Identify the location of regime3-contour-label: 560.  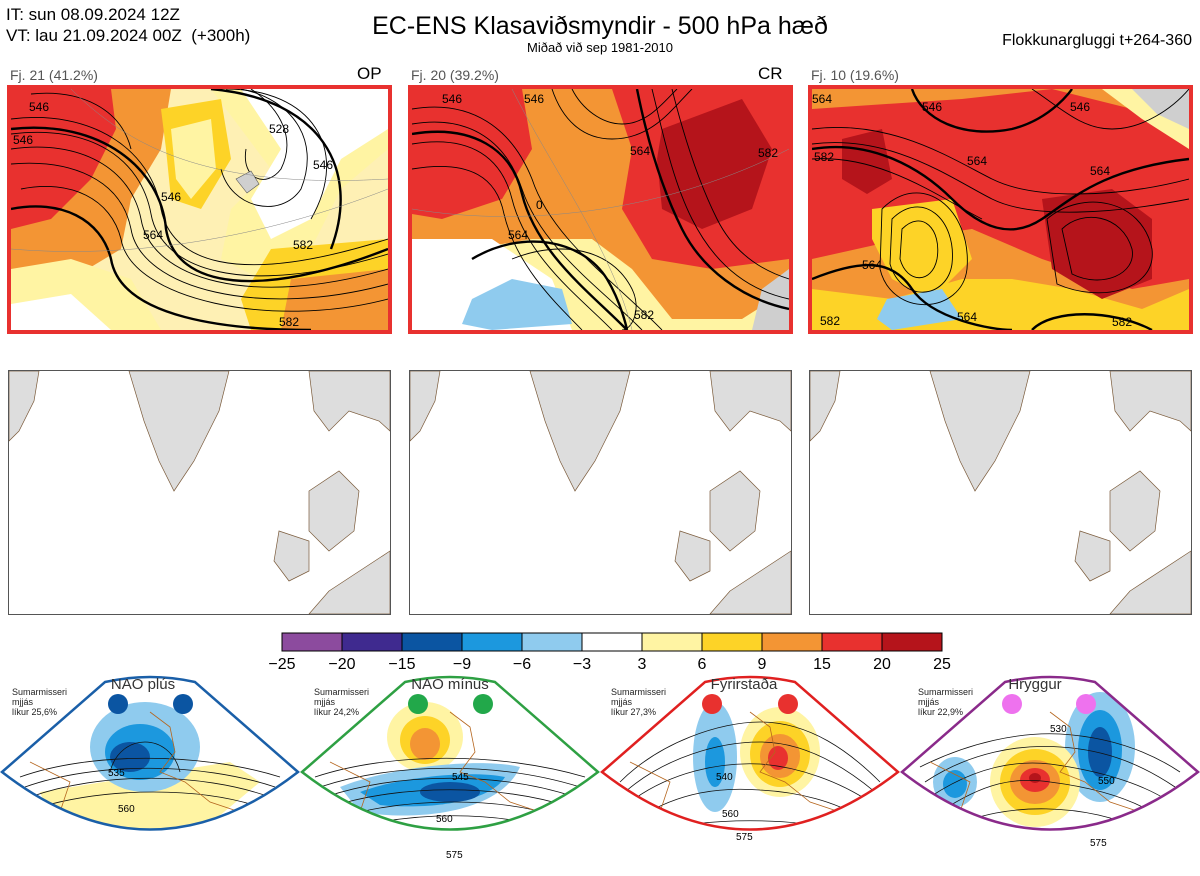
(730, 814).